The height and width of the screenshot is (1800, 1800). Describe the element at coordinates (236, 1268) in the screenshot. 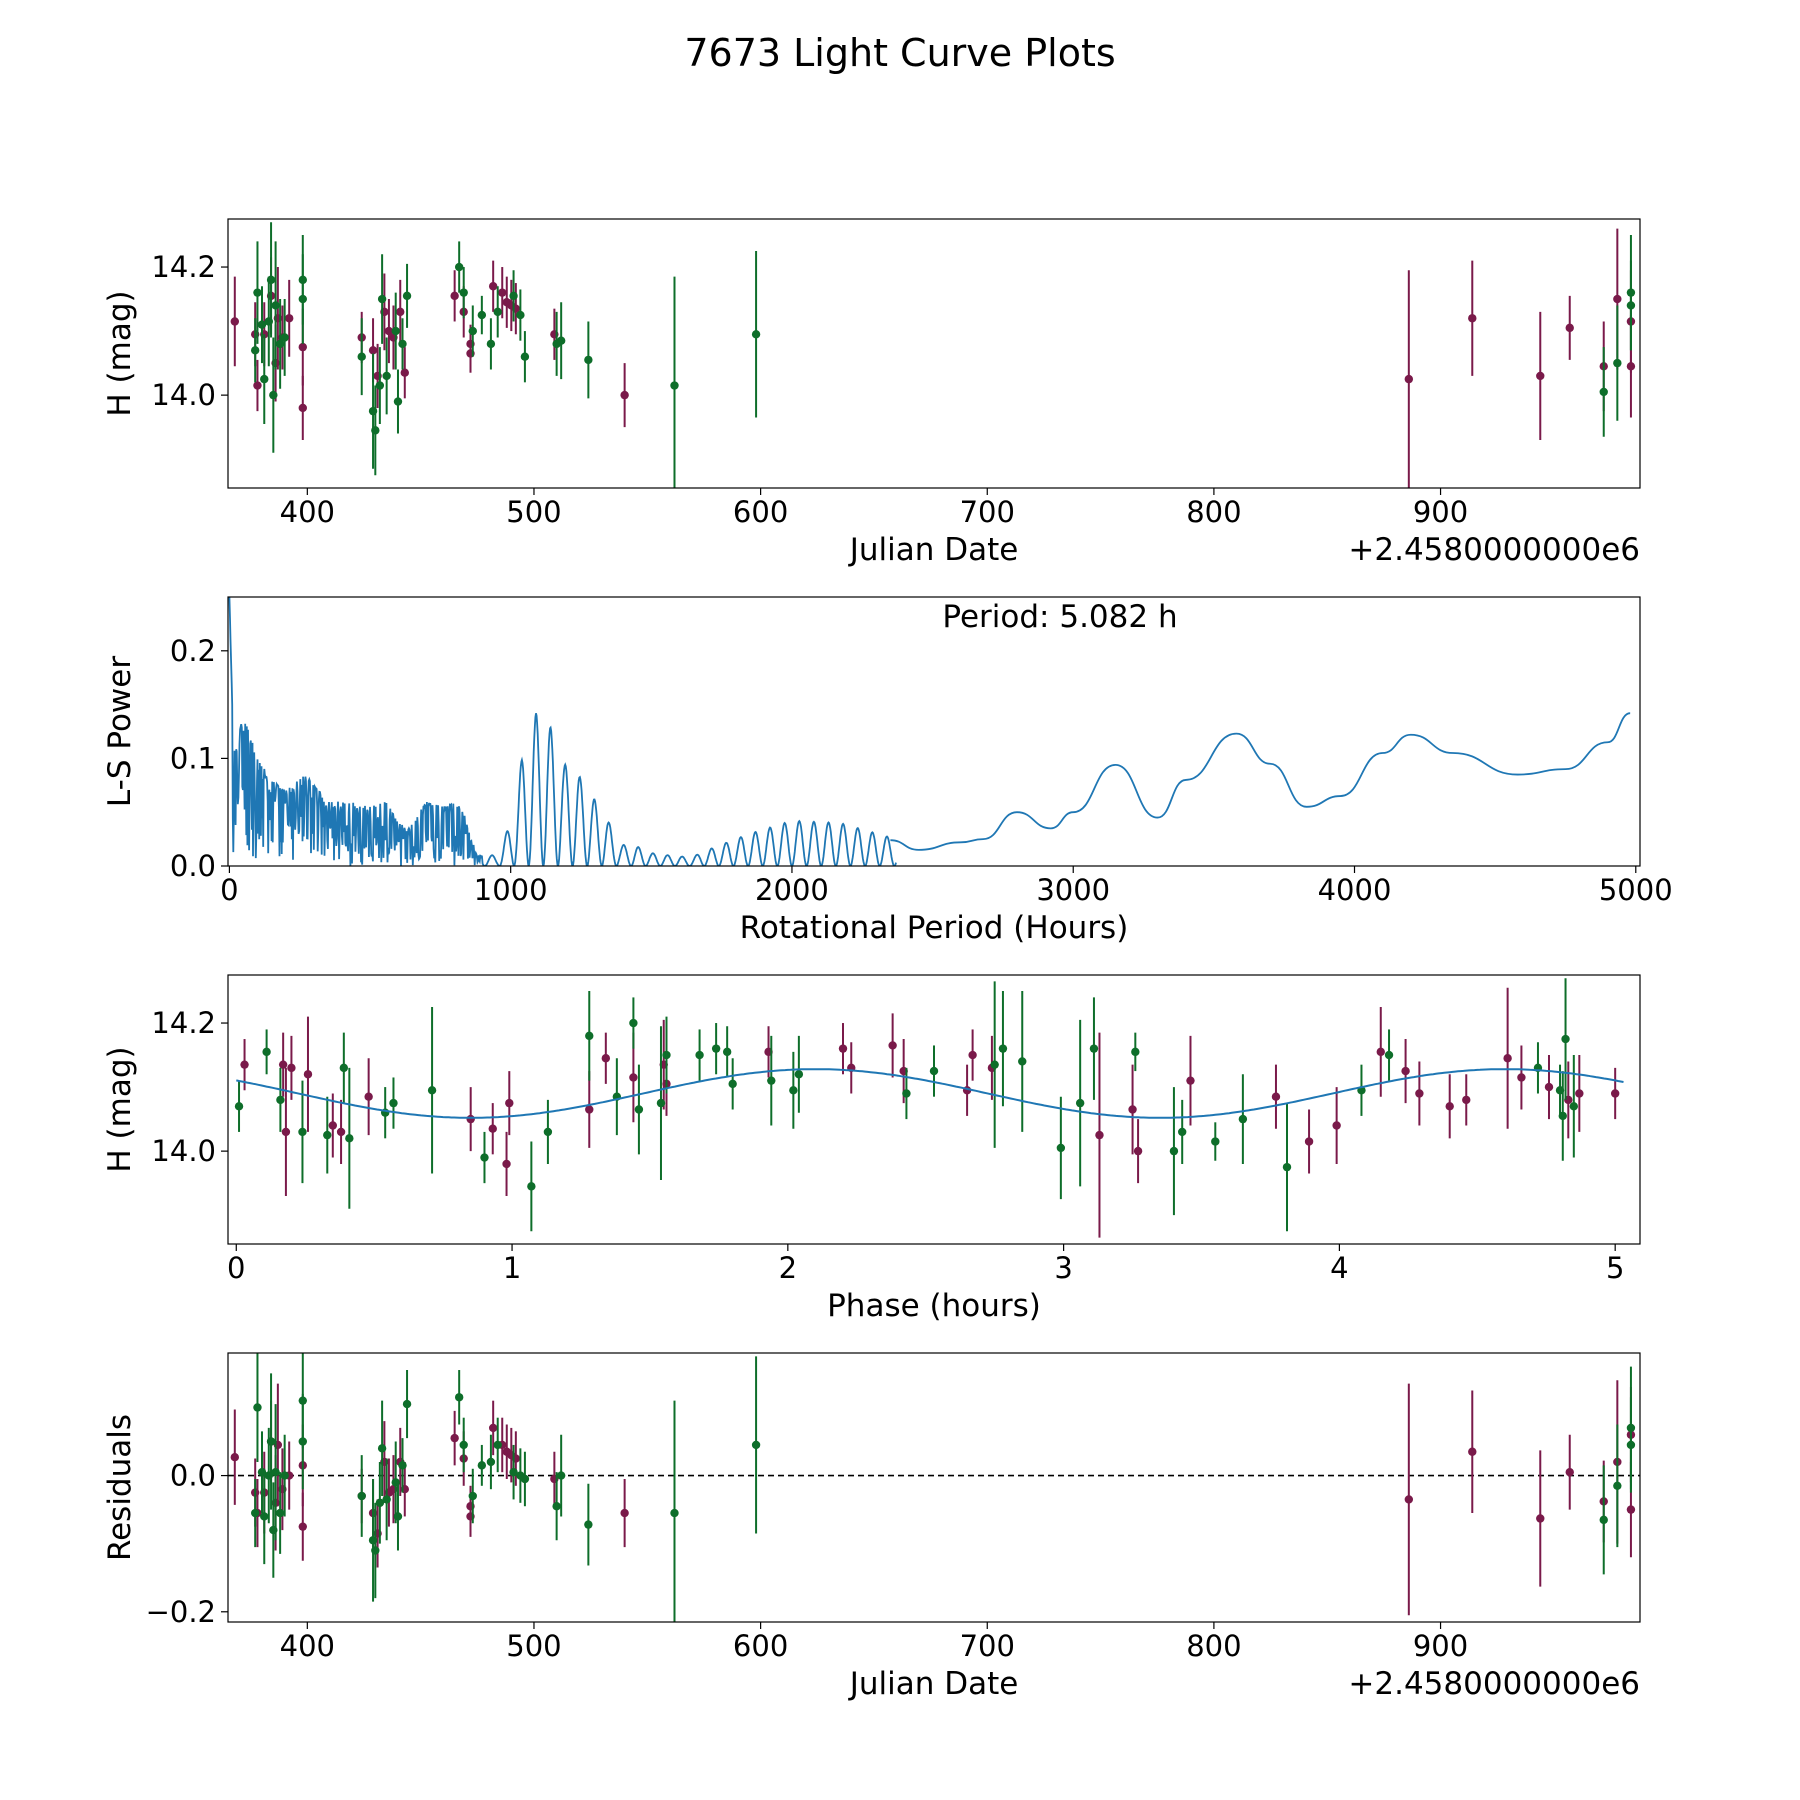

I see `x-tick-label: 0` at that location.